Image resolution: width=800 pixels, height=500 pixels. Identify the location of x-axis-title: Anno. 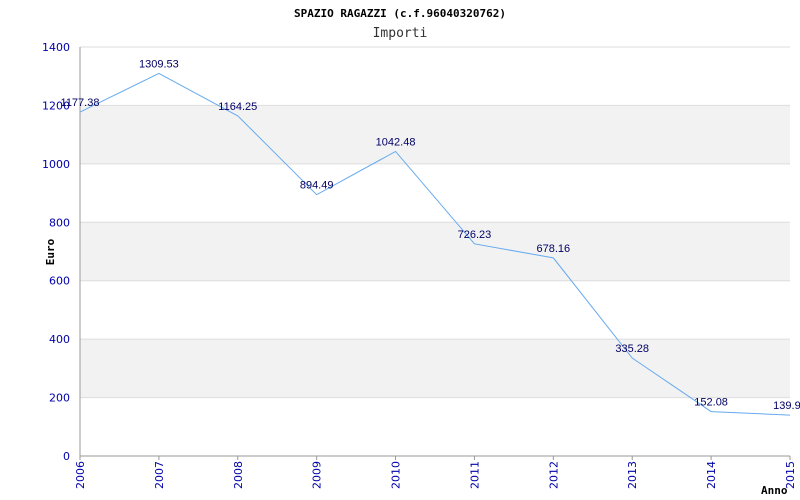
(774, 490).